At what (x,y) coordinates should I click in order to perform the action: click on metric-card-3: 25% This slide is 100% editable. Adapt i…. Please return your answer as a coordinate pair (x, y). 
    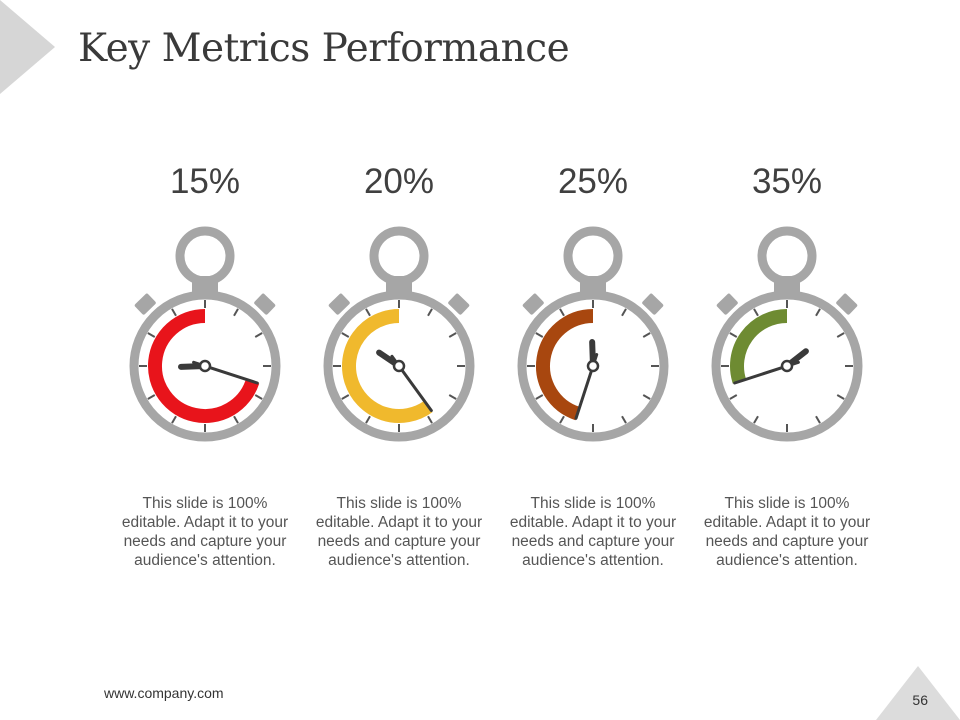
    Looking at the image, I should click on (593, 365).